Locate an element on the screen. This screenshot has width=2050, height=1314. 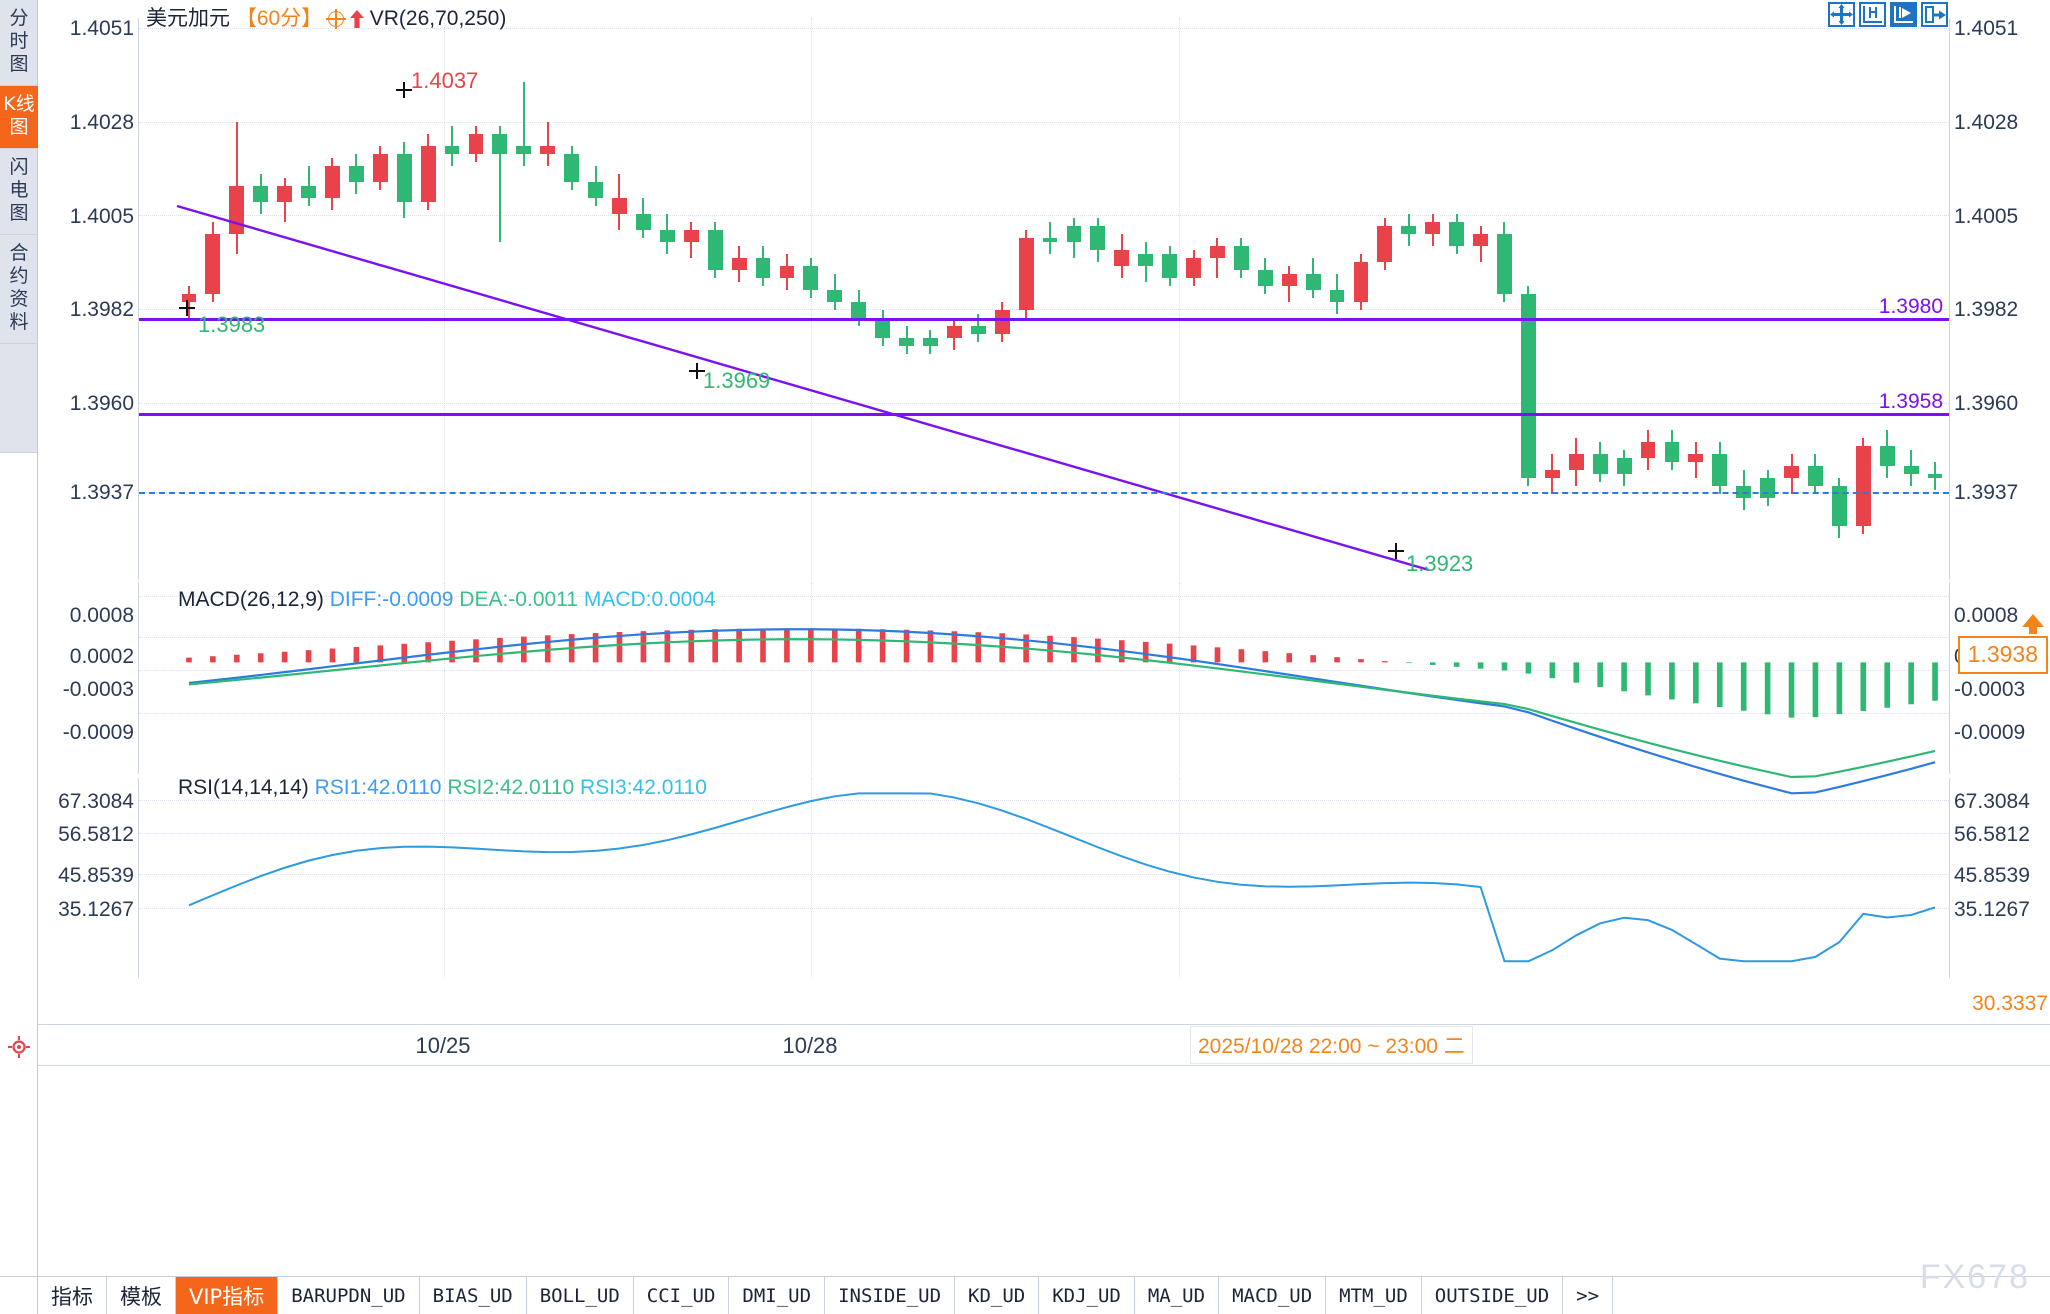
macd-title: MACD(26,12,9) is located at coordinates (251, 599).